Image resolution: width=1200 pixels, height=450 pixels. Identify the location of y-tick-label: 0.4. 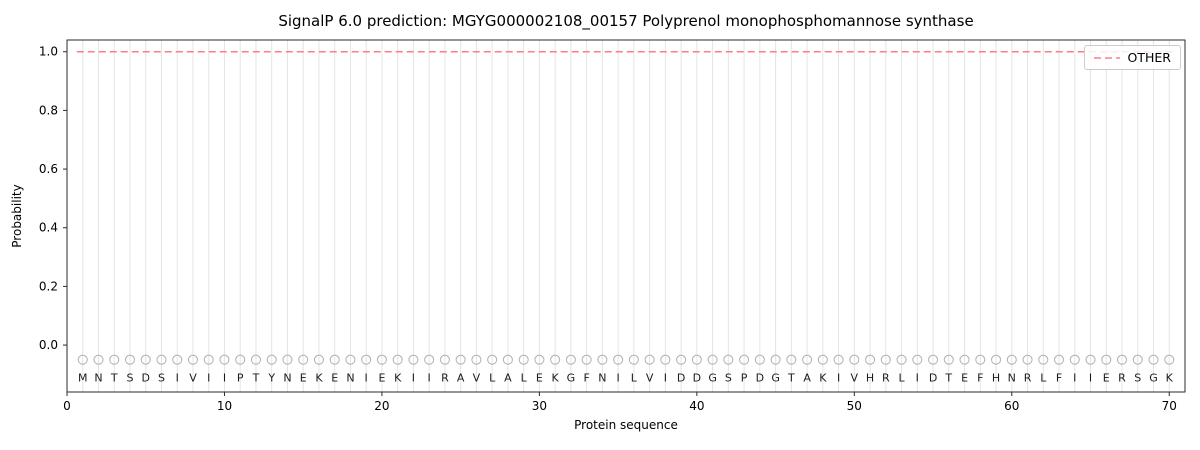
(48, 228).